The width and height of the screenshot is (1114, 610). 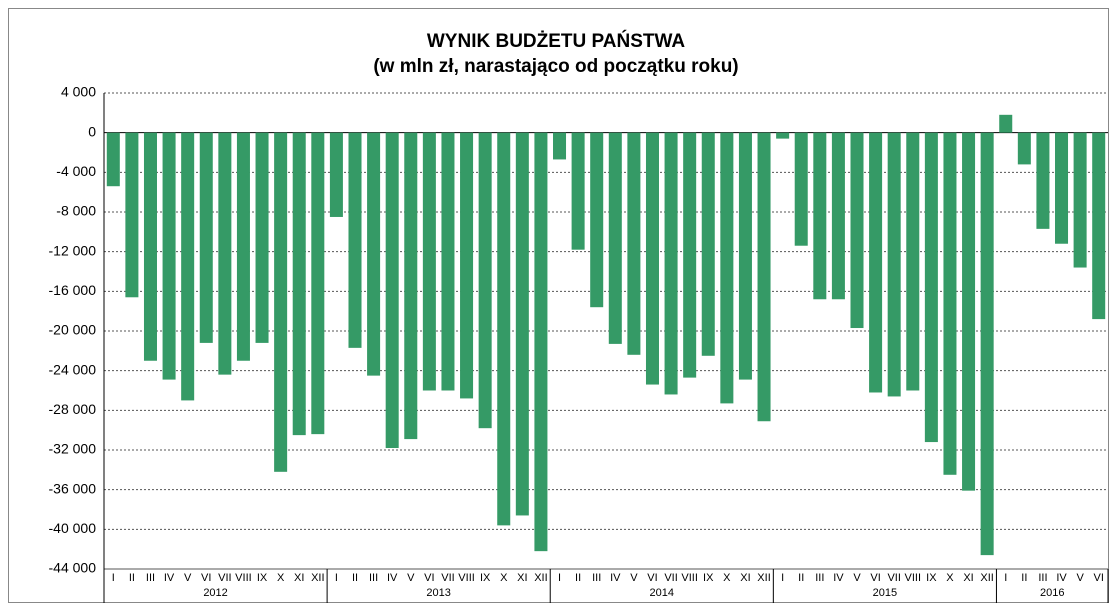 What do you see at coordinates (73, 449) in the screenshot?
I see `y-tick-label: -32 000` at bounding box center [73, 449].